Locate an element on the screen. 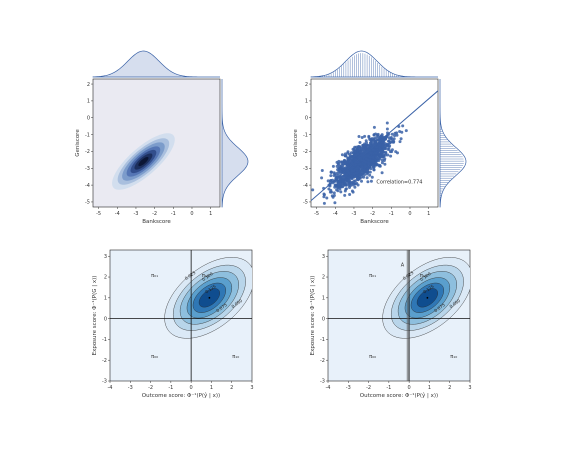  y-axis-label: Geniscore is located at coordinates (78, 143).